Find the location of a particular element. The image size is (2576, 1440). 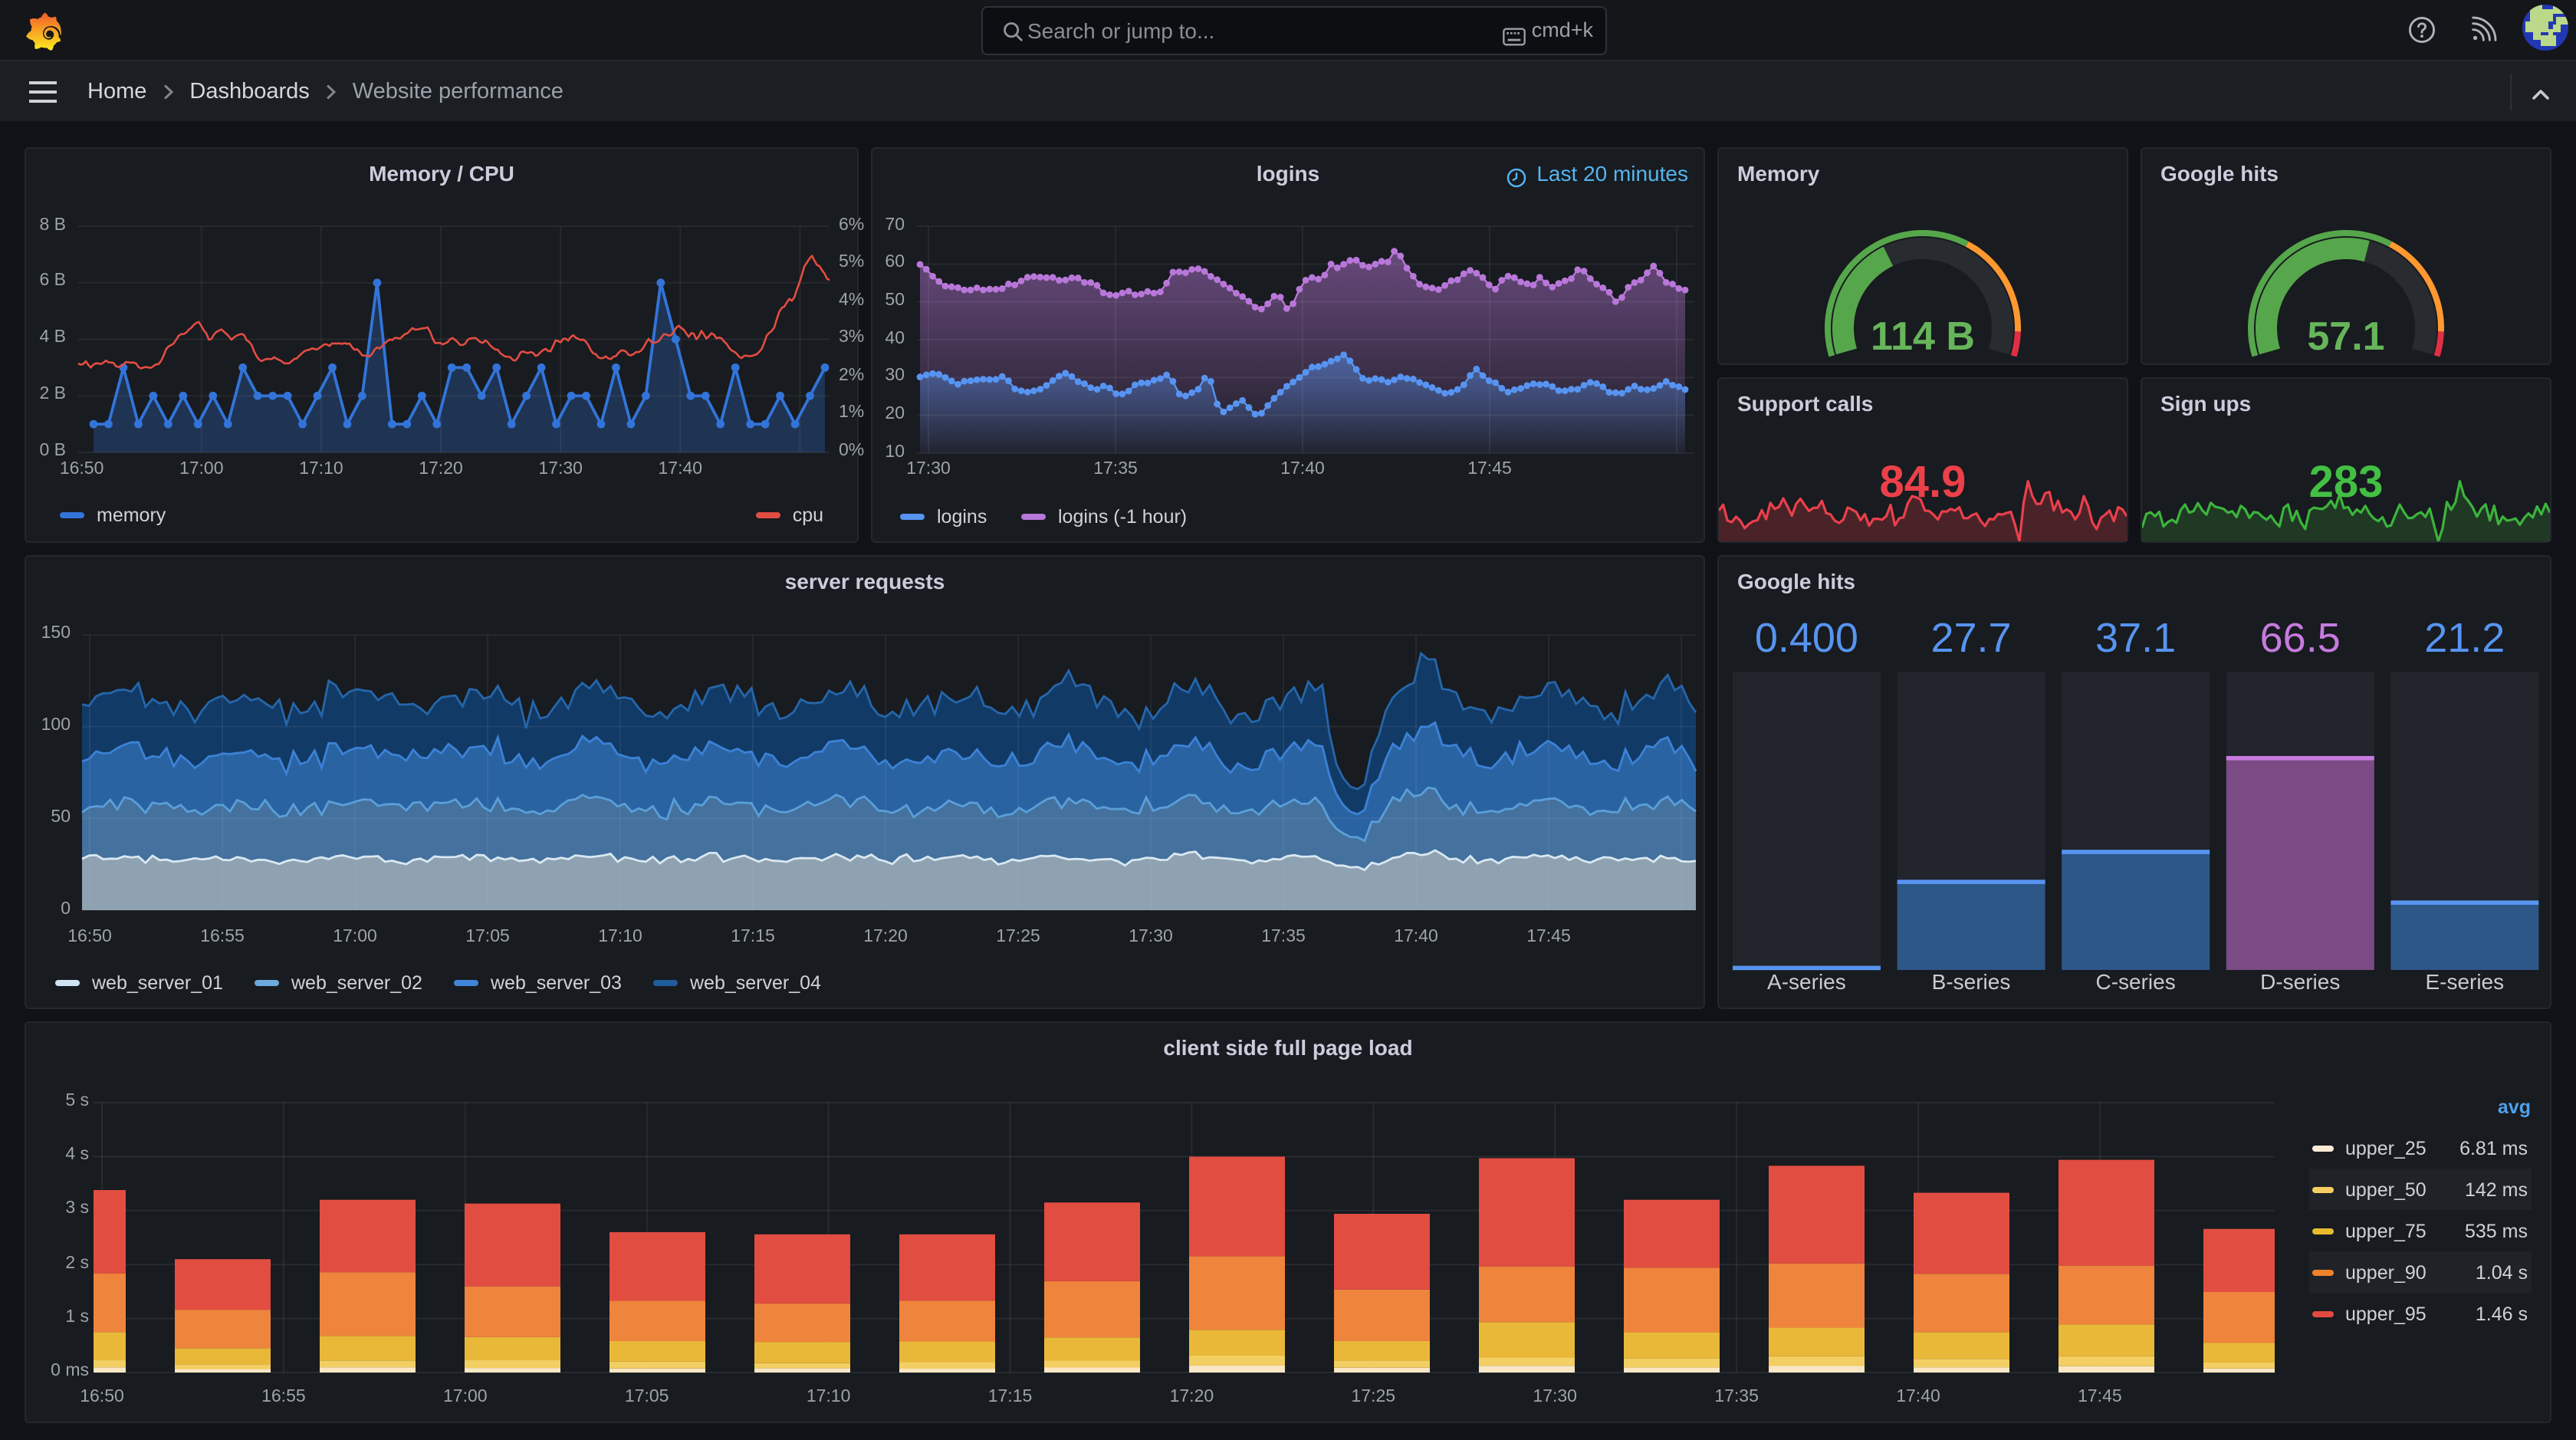

svg-text: B-series is located at coordinates (1972, 982).